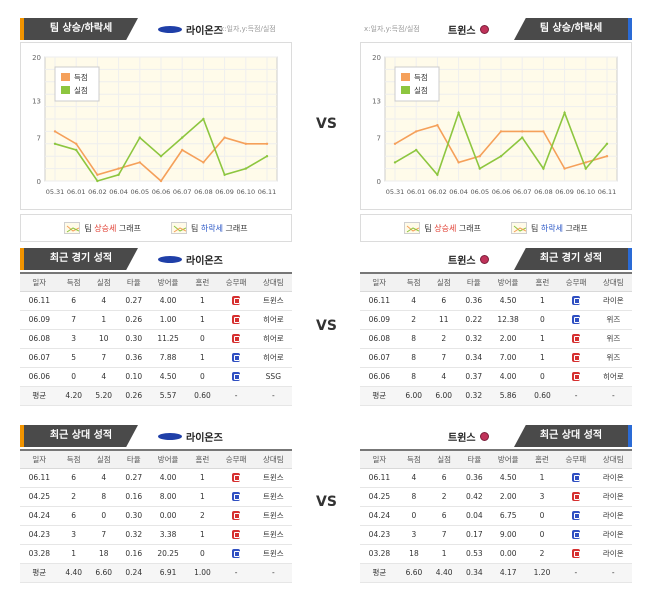 This screenshot has width=650, height=593. I want to click on table-cell: 0.16, so click(133, 554).